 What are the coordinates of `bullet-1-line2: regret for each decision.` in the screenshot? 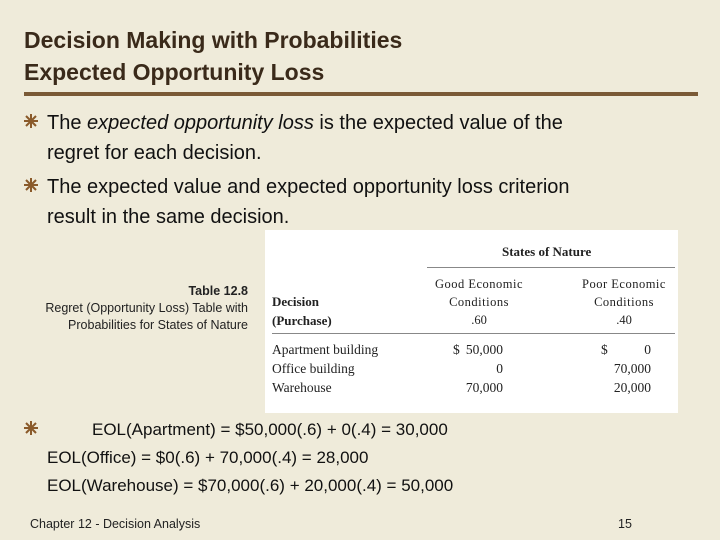 It's located at (154, 153).